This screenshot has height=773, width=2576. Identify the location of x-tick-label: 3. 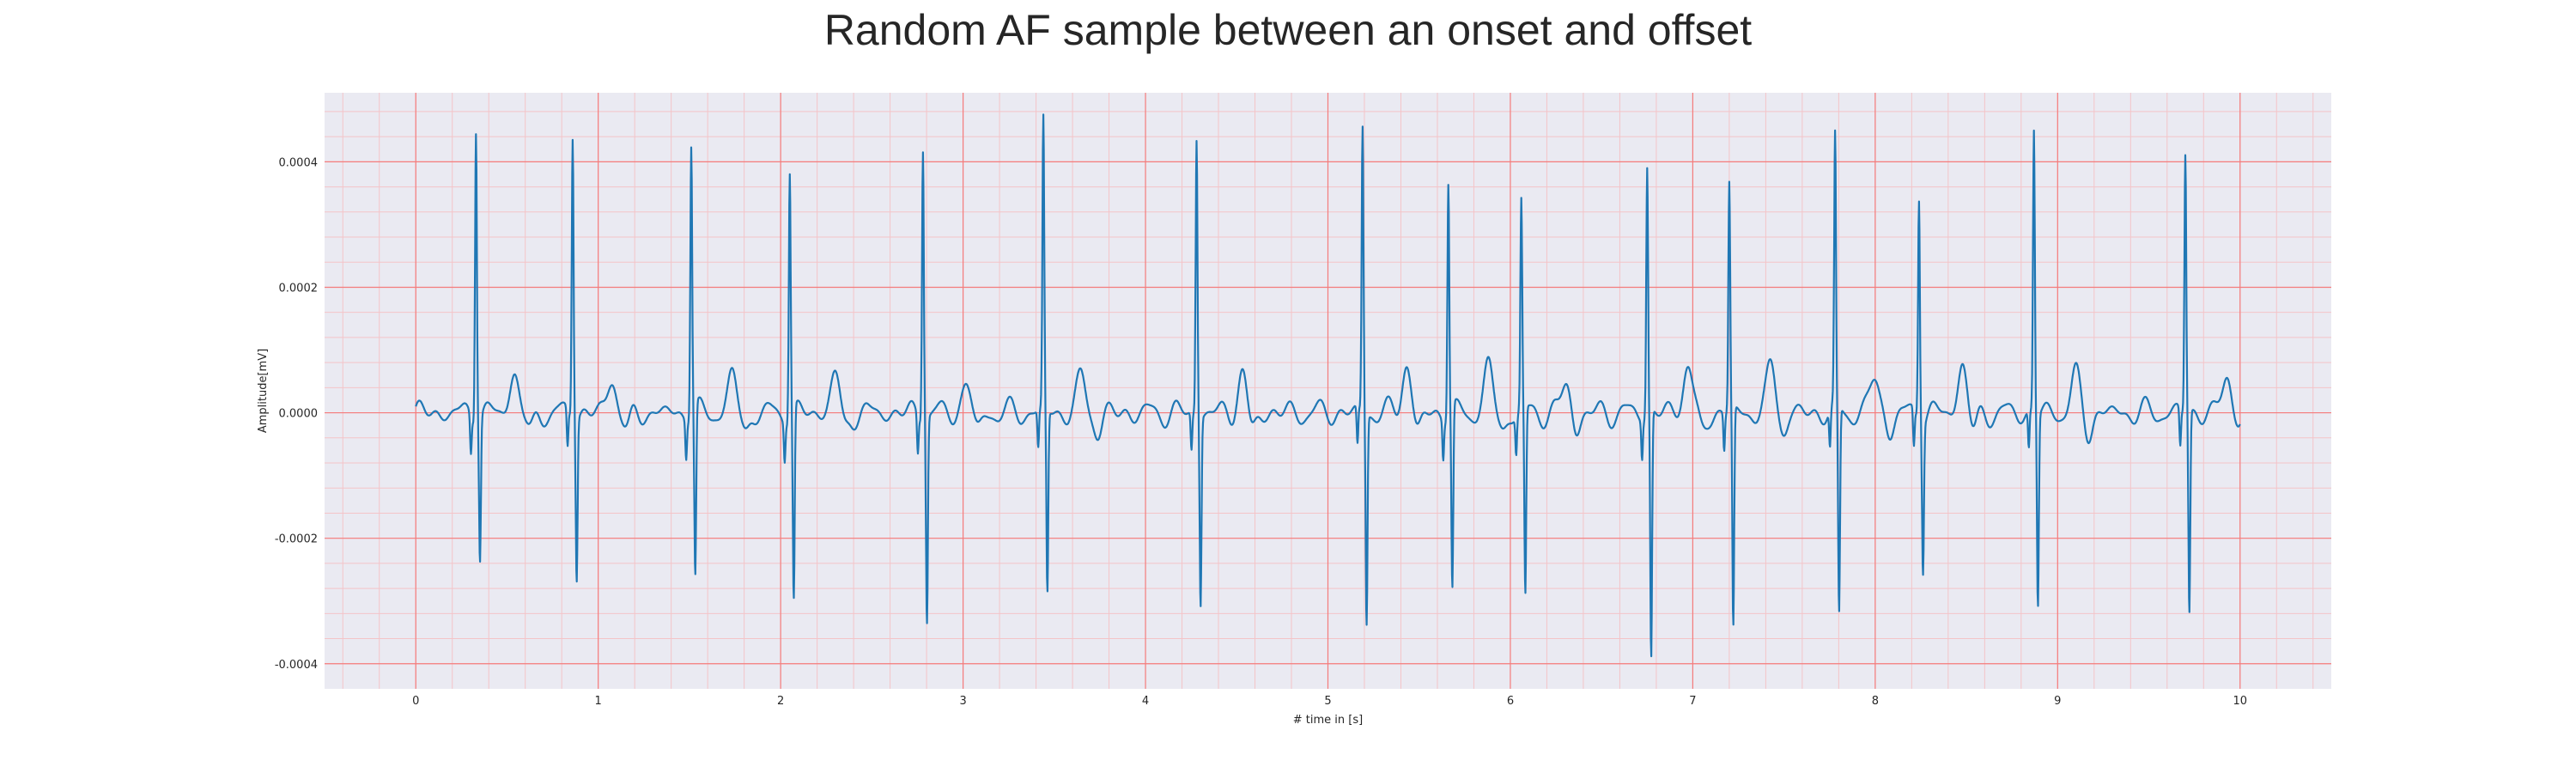
(962, 701).